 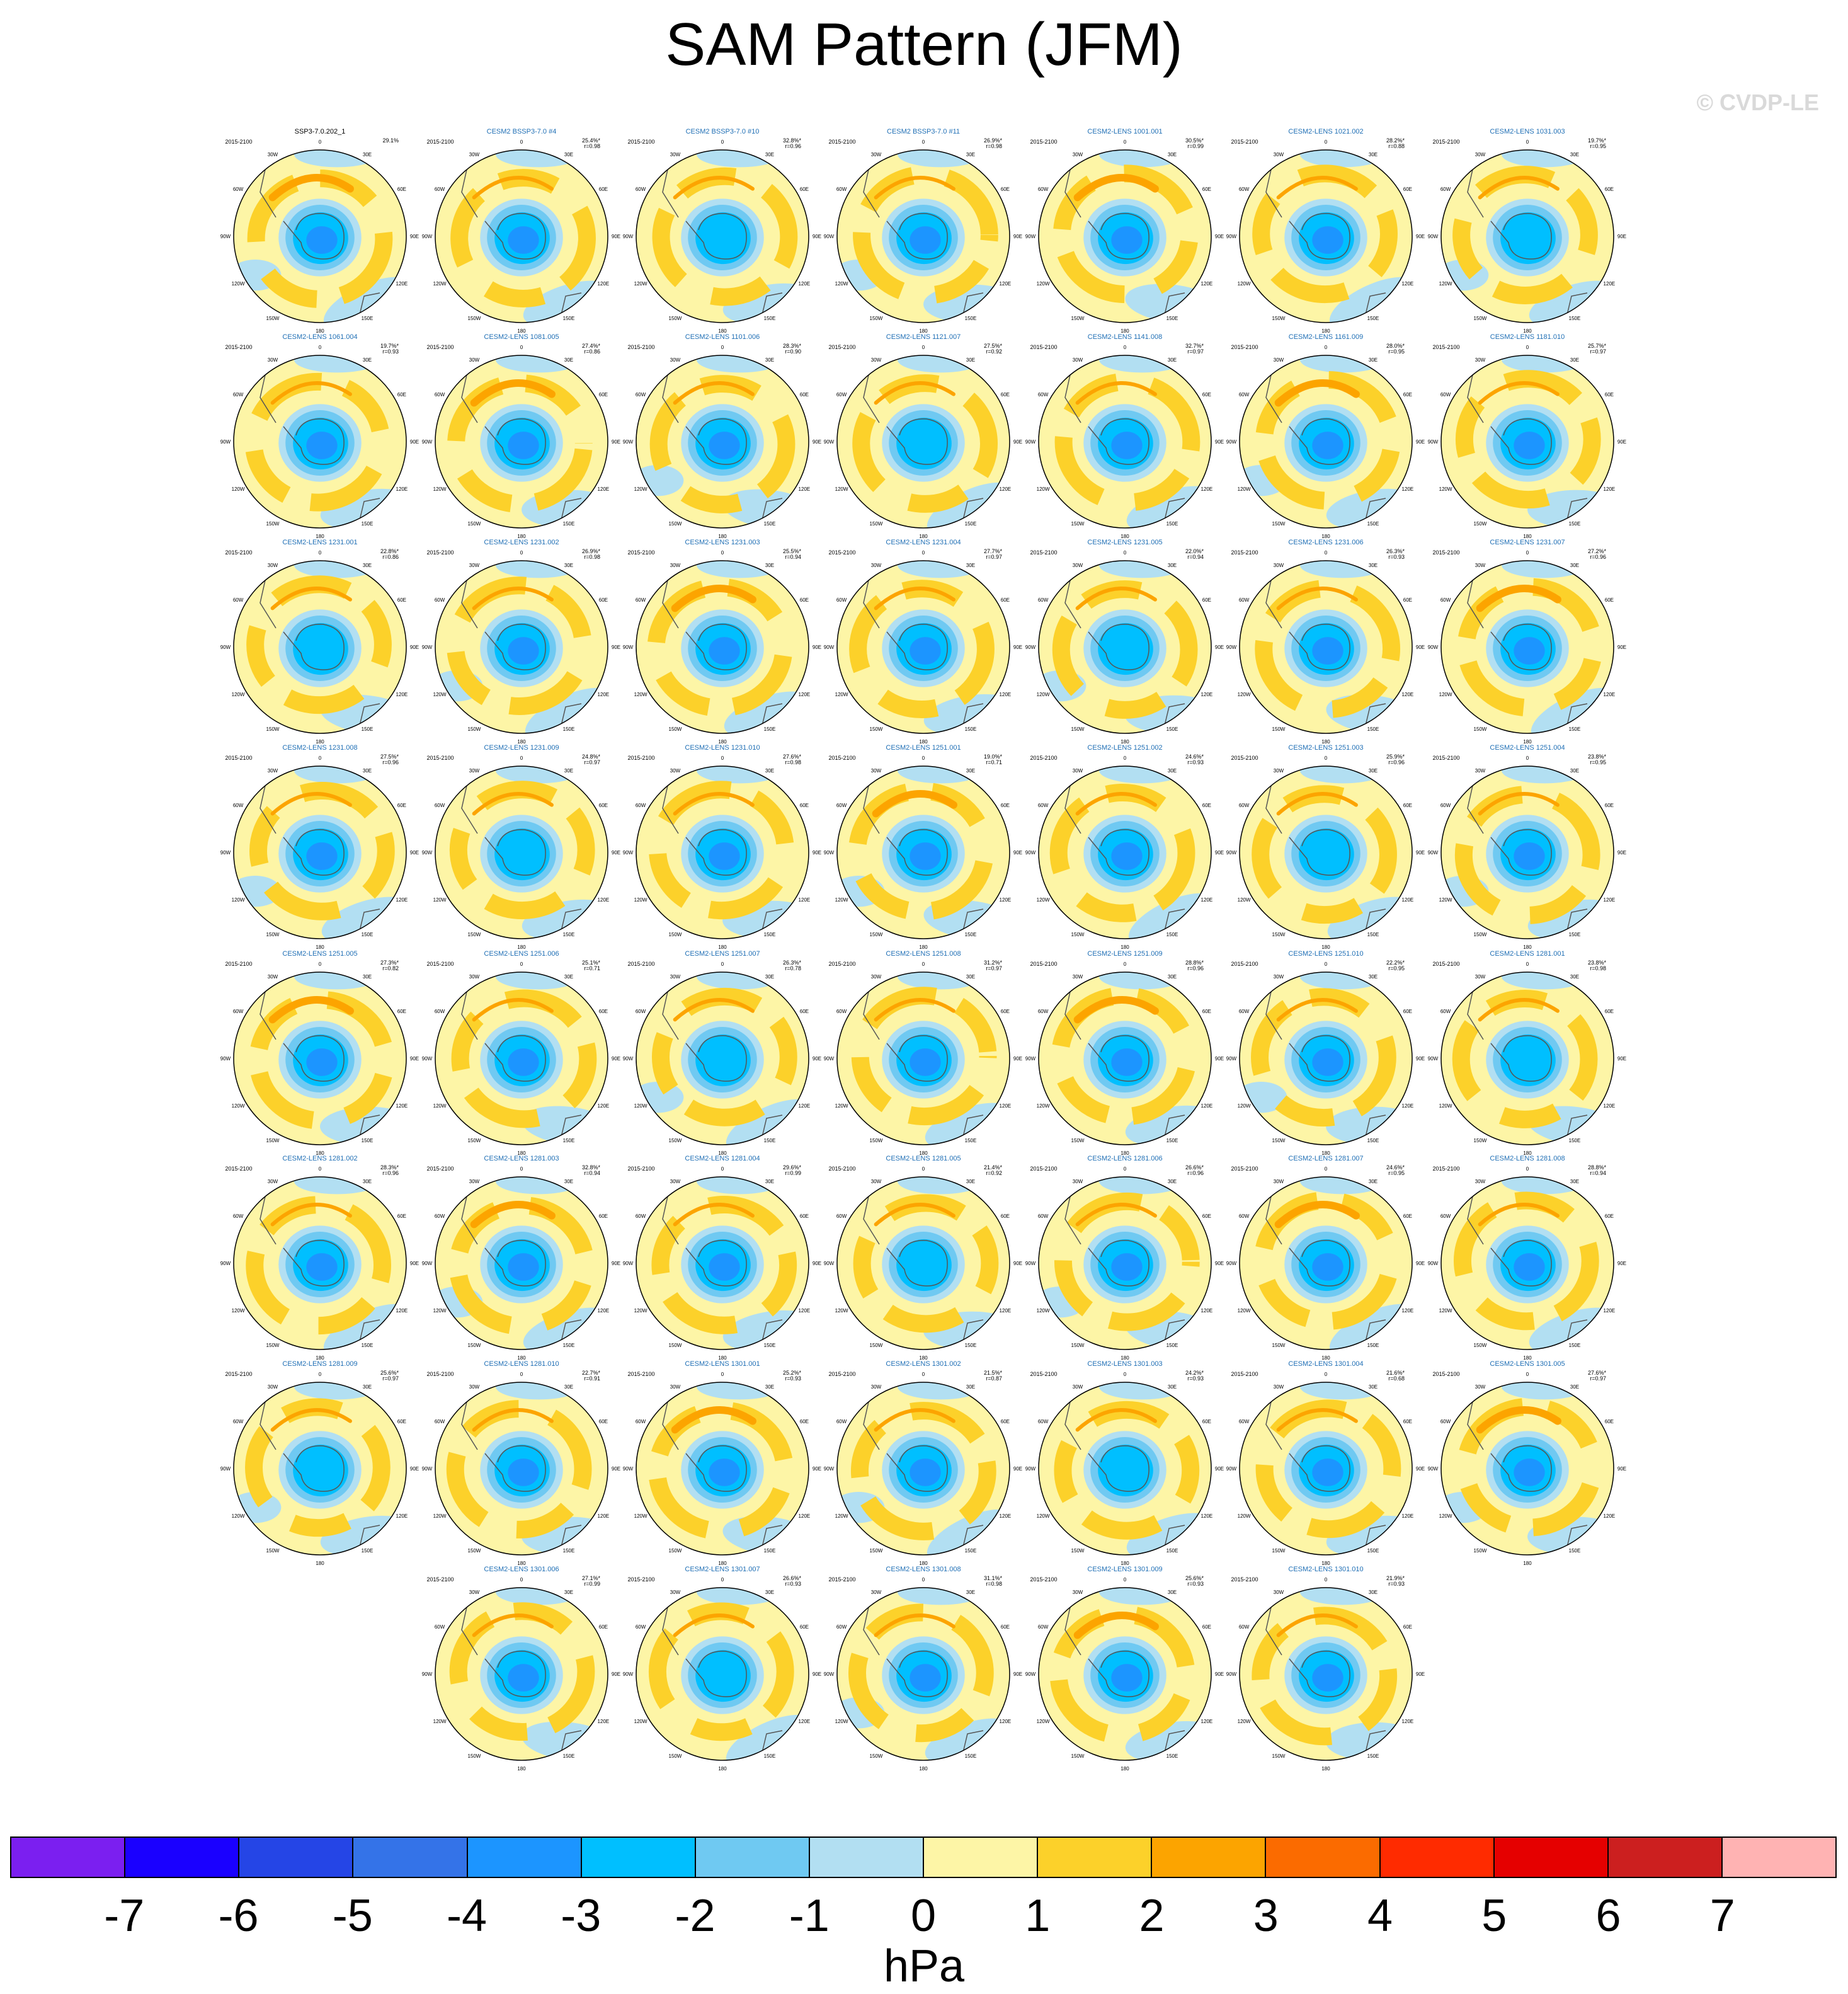 What do you see at coordinates (1124, 1569) in the screenshot?
I see `panel-title: CESM2-LENS 1301.009` at bounding box center [1124, 1569].